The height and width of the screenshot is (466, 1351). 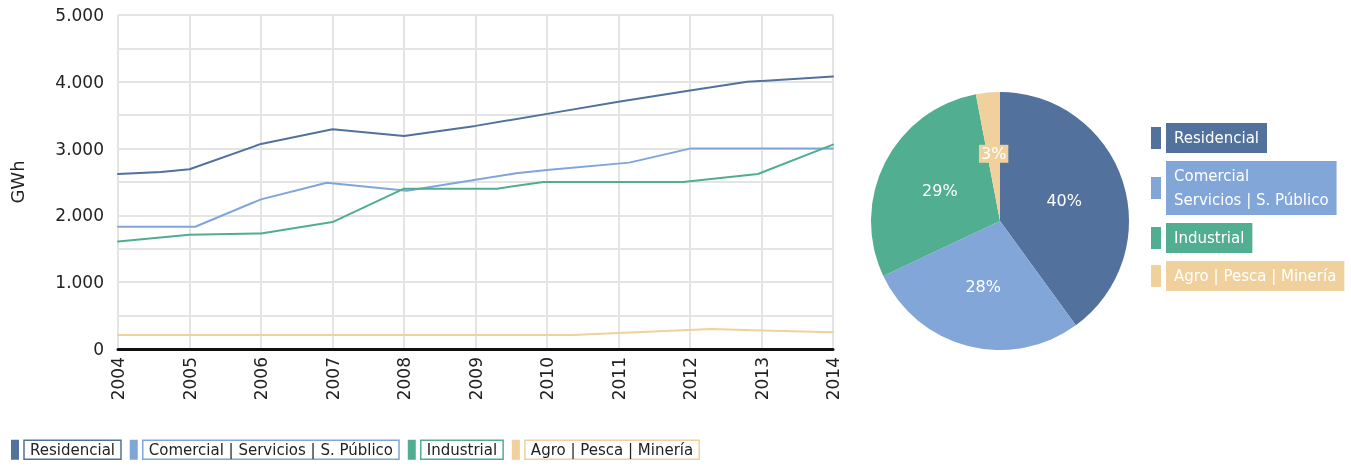 I want to click on data-label: 28%, so click(x=983, y=286).